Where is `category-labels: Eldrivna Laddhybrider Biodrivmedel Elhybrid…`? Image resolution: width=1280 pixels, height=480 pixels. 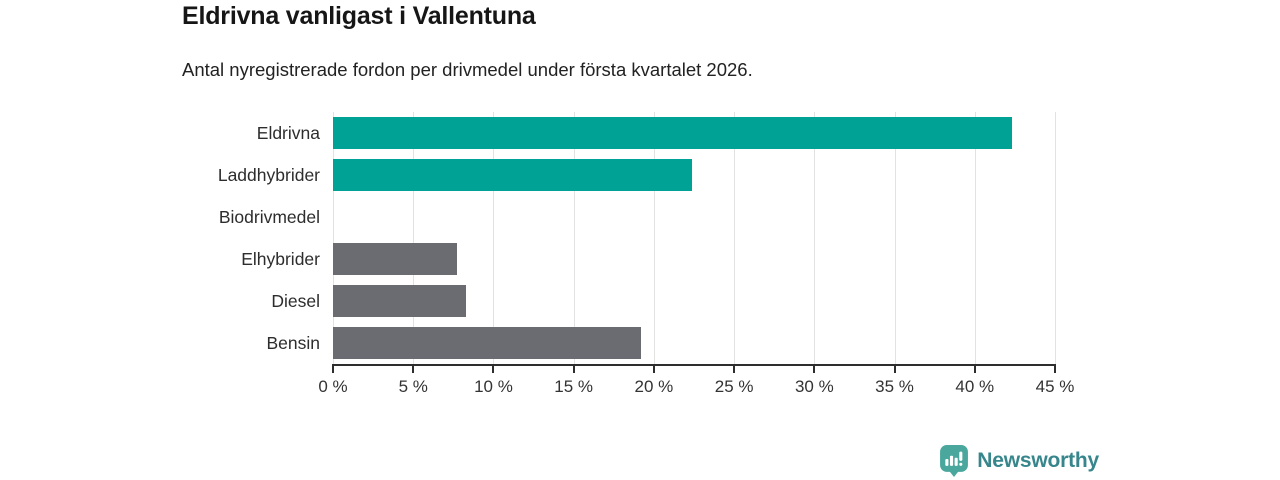
category-labels: Eldrivna Laddhybrider Biodrivmedel Elhybrid… is located at coordinates (257, 260).